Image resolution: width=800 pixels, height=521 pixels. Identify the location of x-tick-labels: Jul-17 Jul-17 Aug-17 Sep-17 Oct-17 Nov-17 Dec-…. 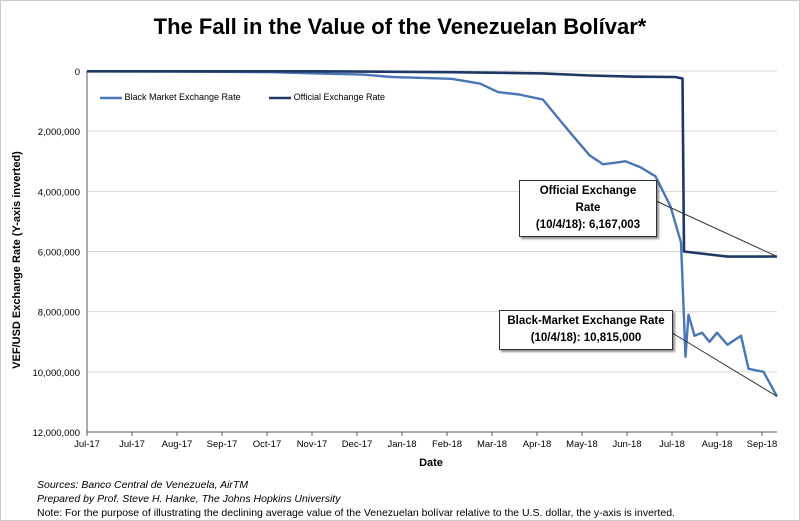
(425, 441).